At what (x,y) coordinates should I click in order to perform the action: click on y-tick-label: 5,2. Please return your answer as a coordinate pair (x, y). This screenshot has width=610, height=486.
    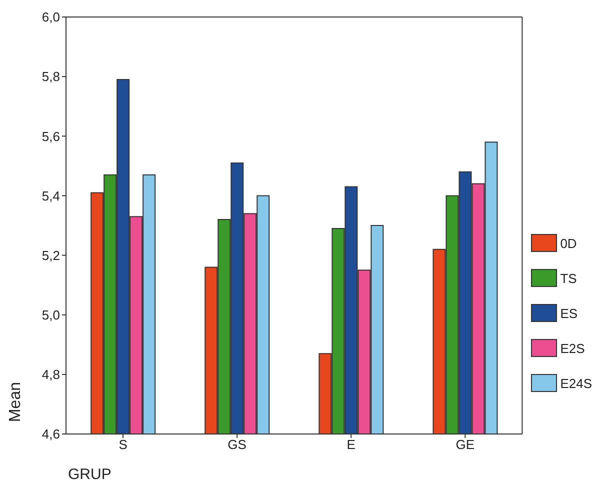
    Looking at the image, I should click on (51, 255).